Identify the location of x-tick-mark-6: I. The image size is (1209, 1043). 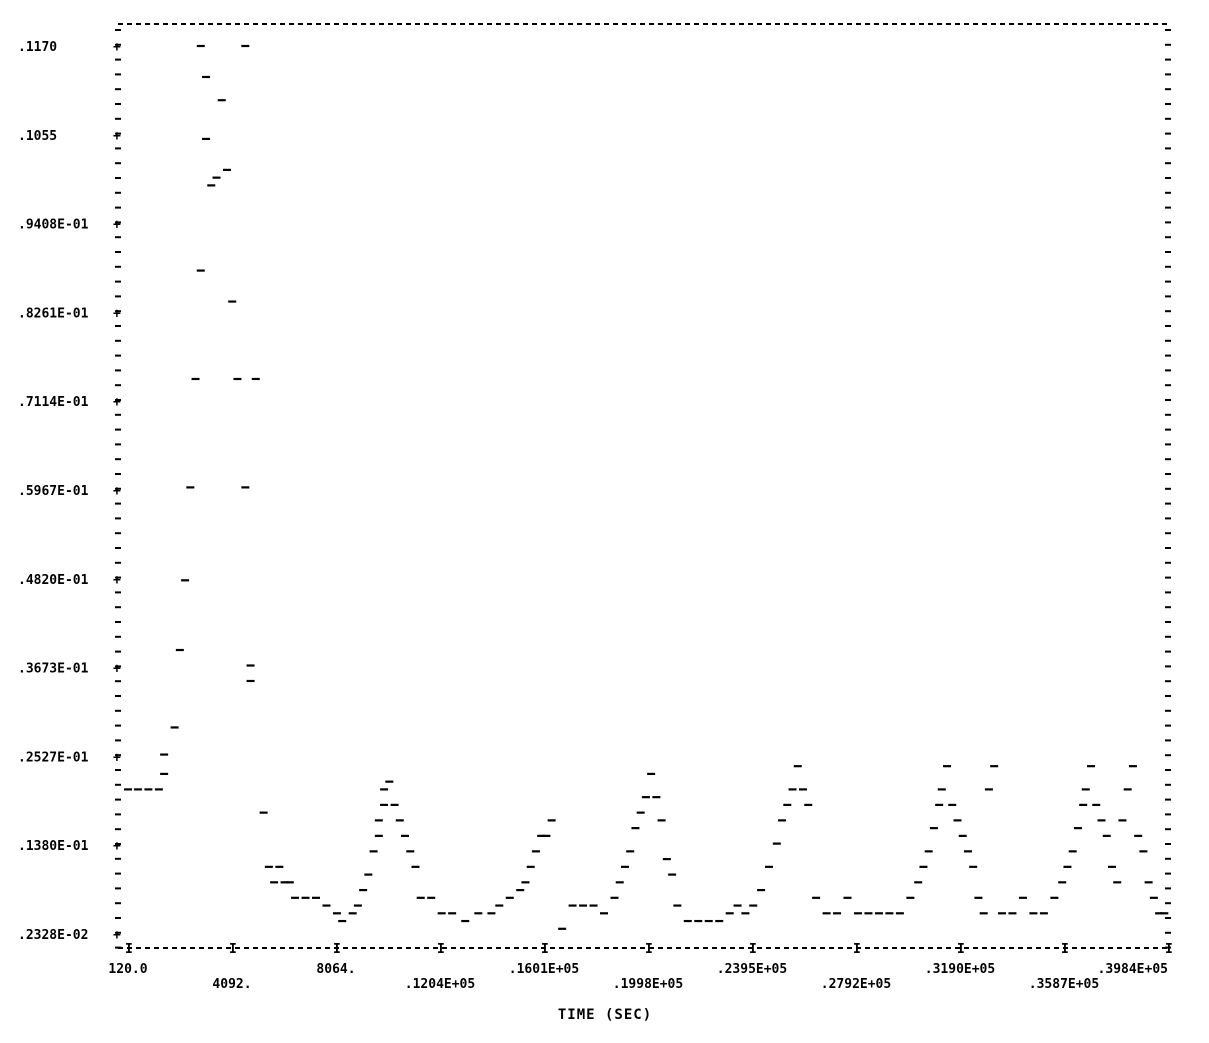
(753, 949).